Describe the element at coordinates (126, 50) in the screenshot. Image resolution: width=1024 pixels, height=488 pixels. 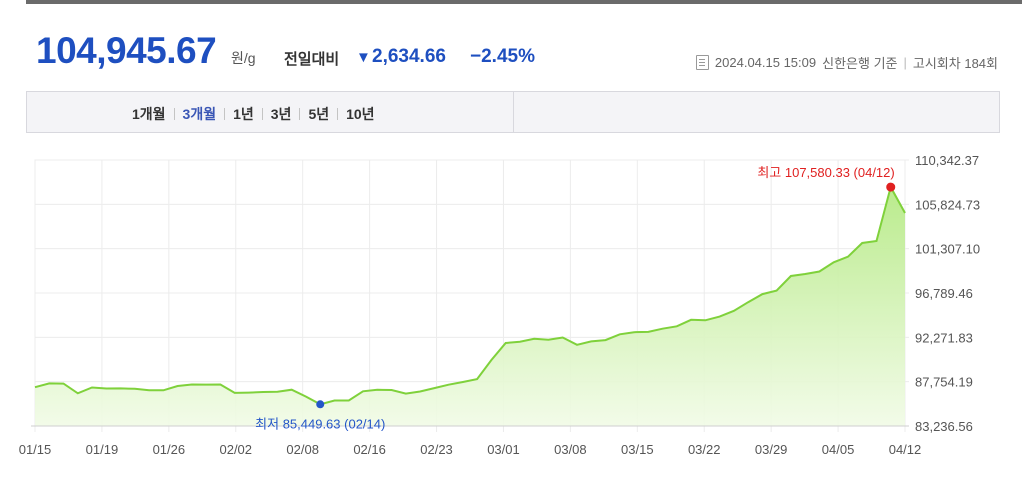
I see `current-price: 104,945.67` at that location.